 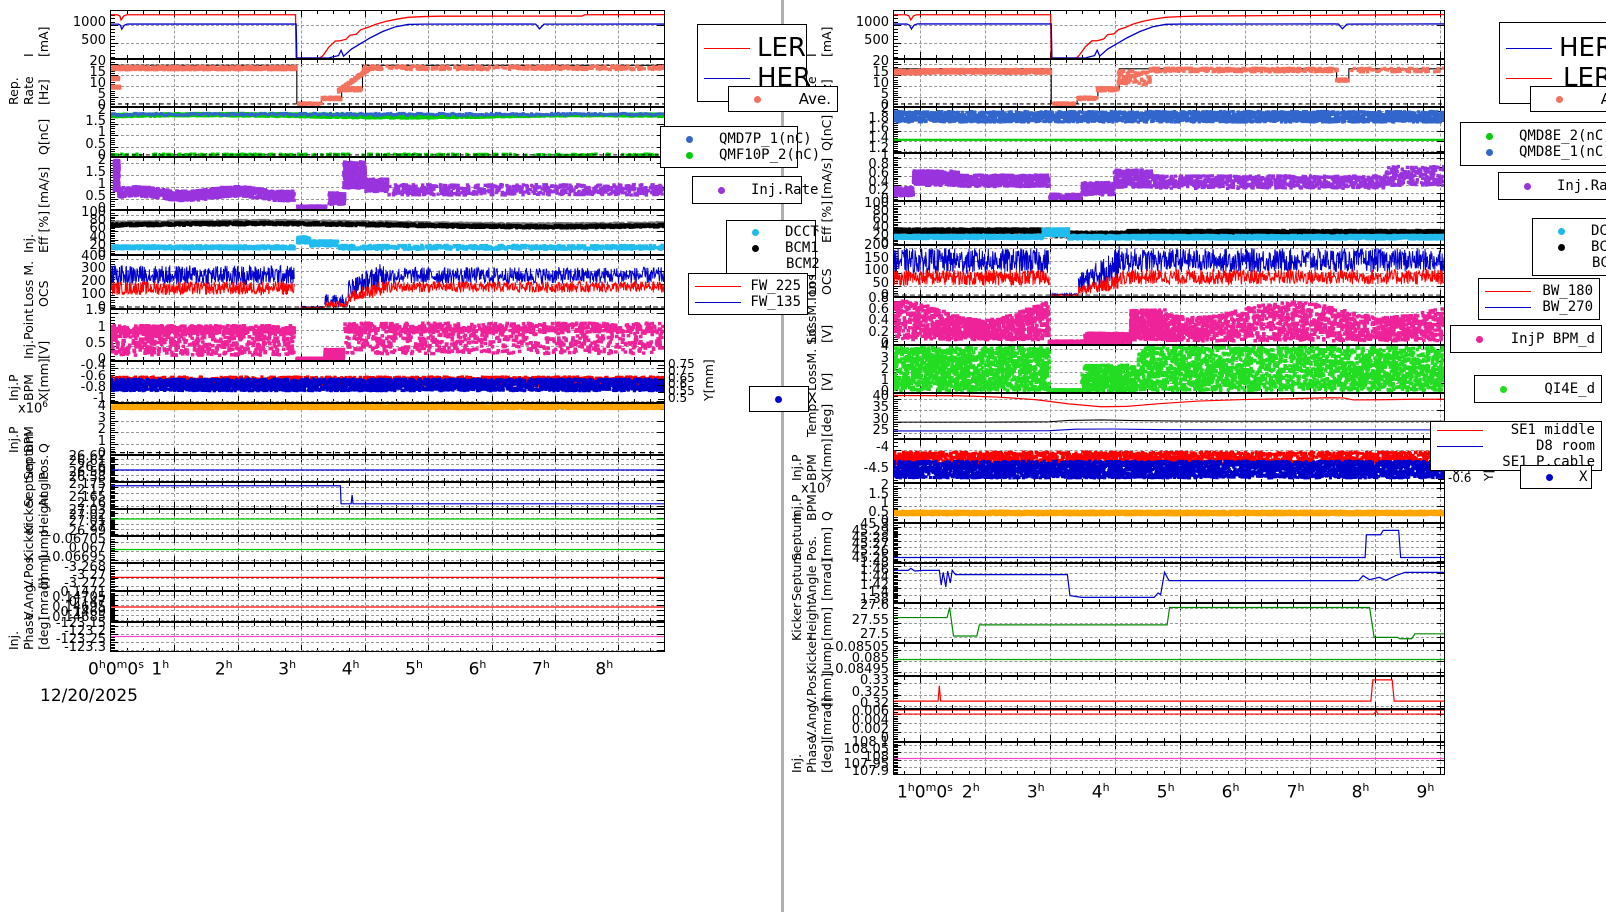 I want to click on axis-title: Height, so click(x=43, y=513).